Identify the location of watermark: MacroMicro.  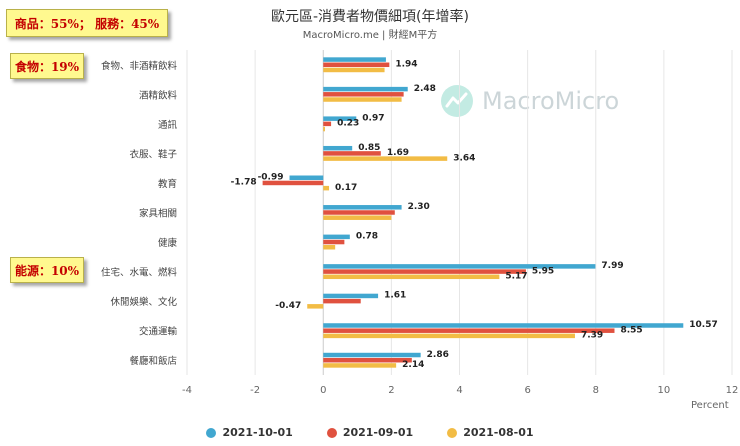
(529, 101).